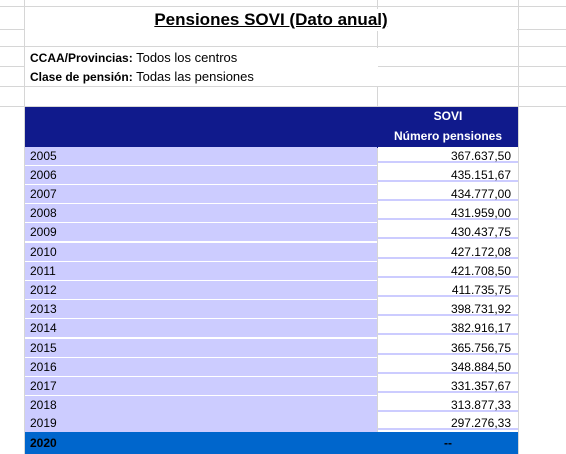 Image resolution: width=566 pixels, height=454 pixels. Describe the element at coordinates (201, 405) in the screenshot. I see `year-cell: 2018` at that location.